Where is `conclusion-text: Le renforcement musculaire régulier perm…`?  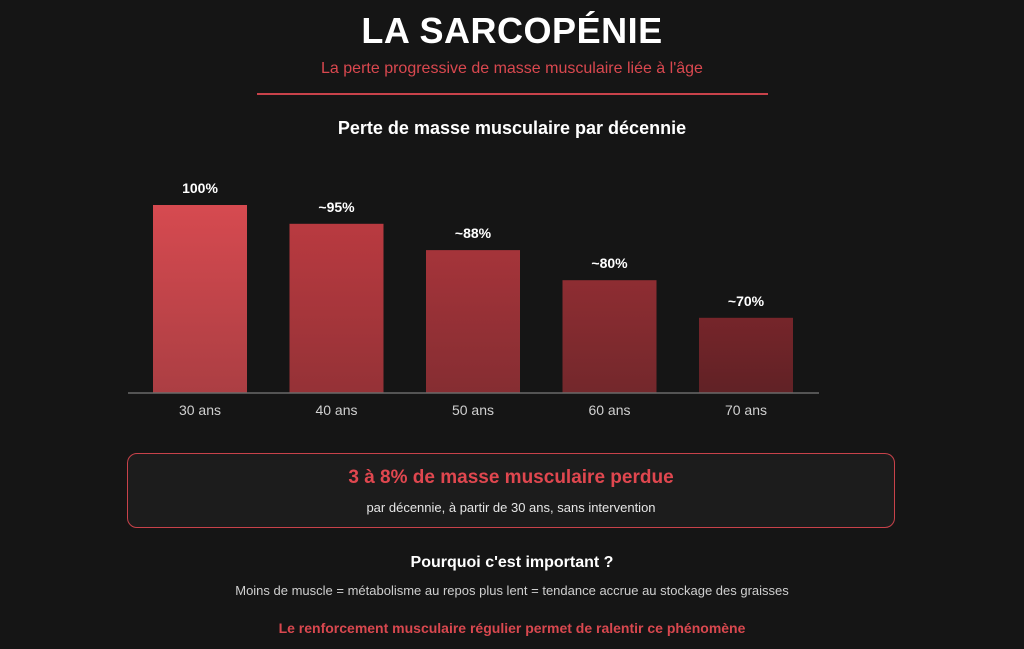
conclusion-text: Le renforcement musculaire régulier perm… is located at coordinates (512, 628).